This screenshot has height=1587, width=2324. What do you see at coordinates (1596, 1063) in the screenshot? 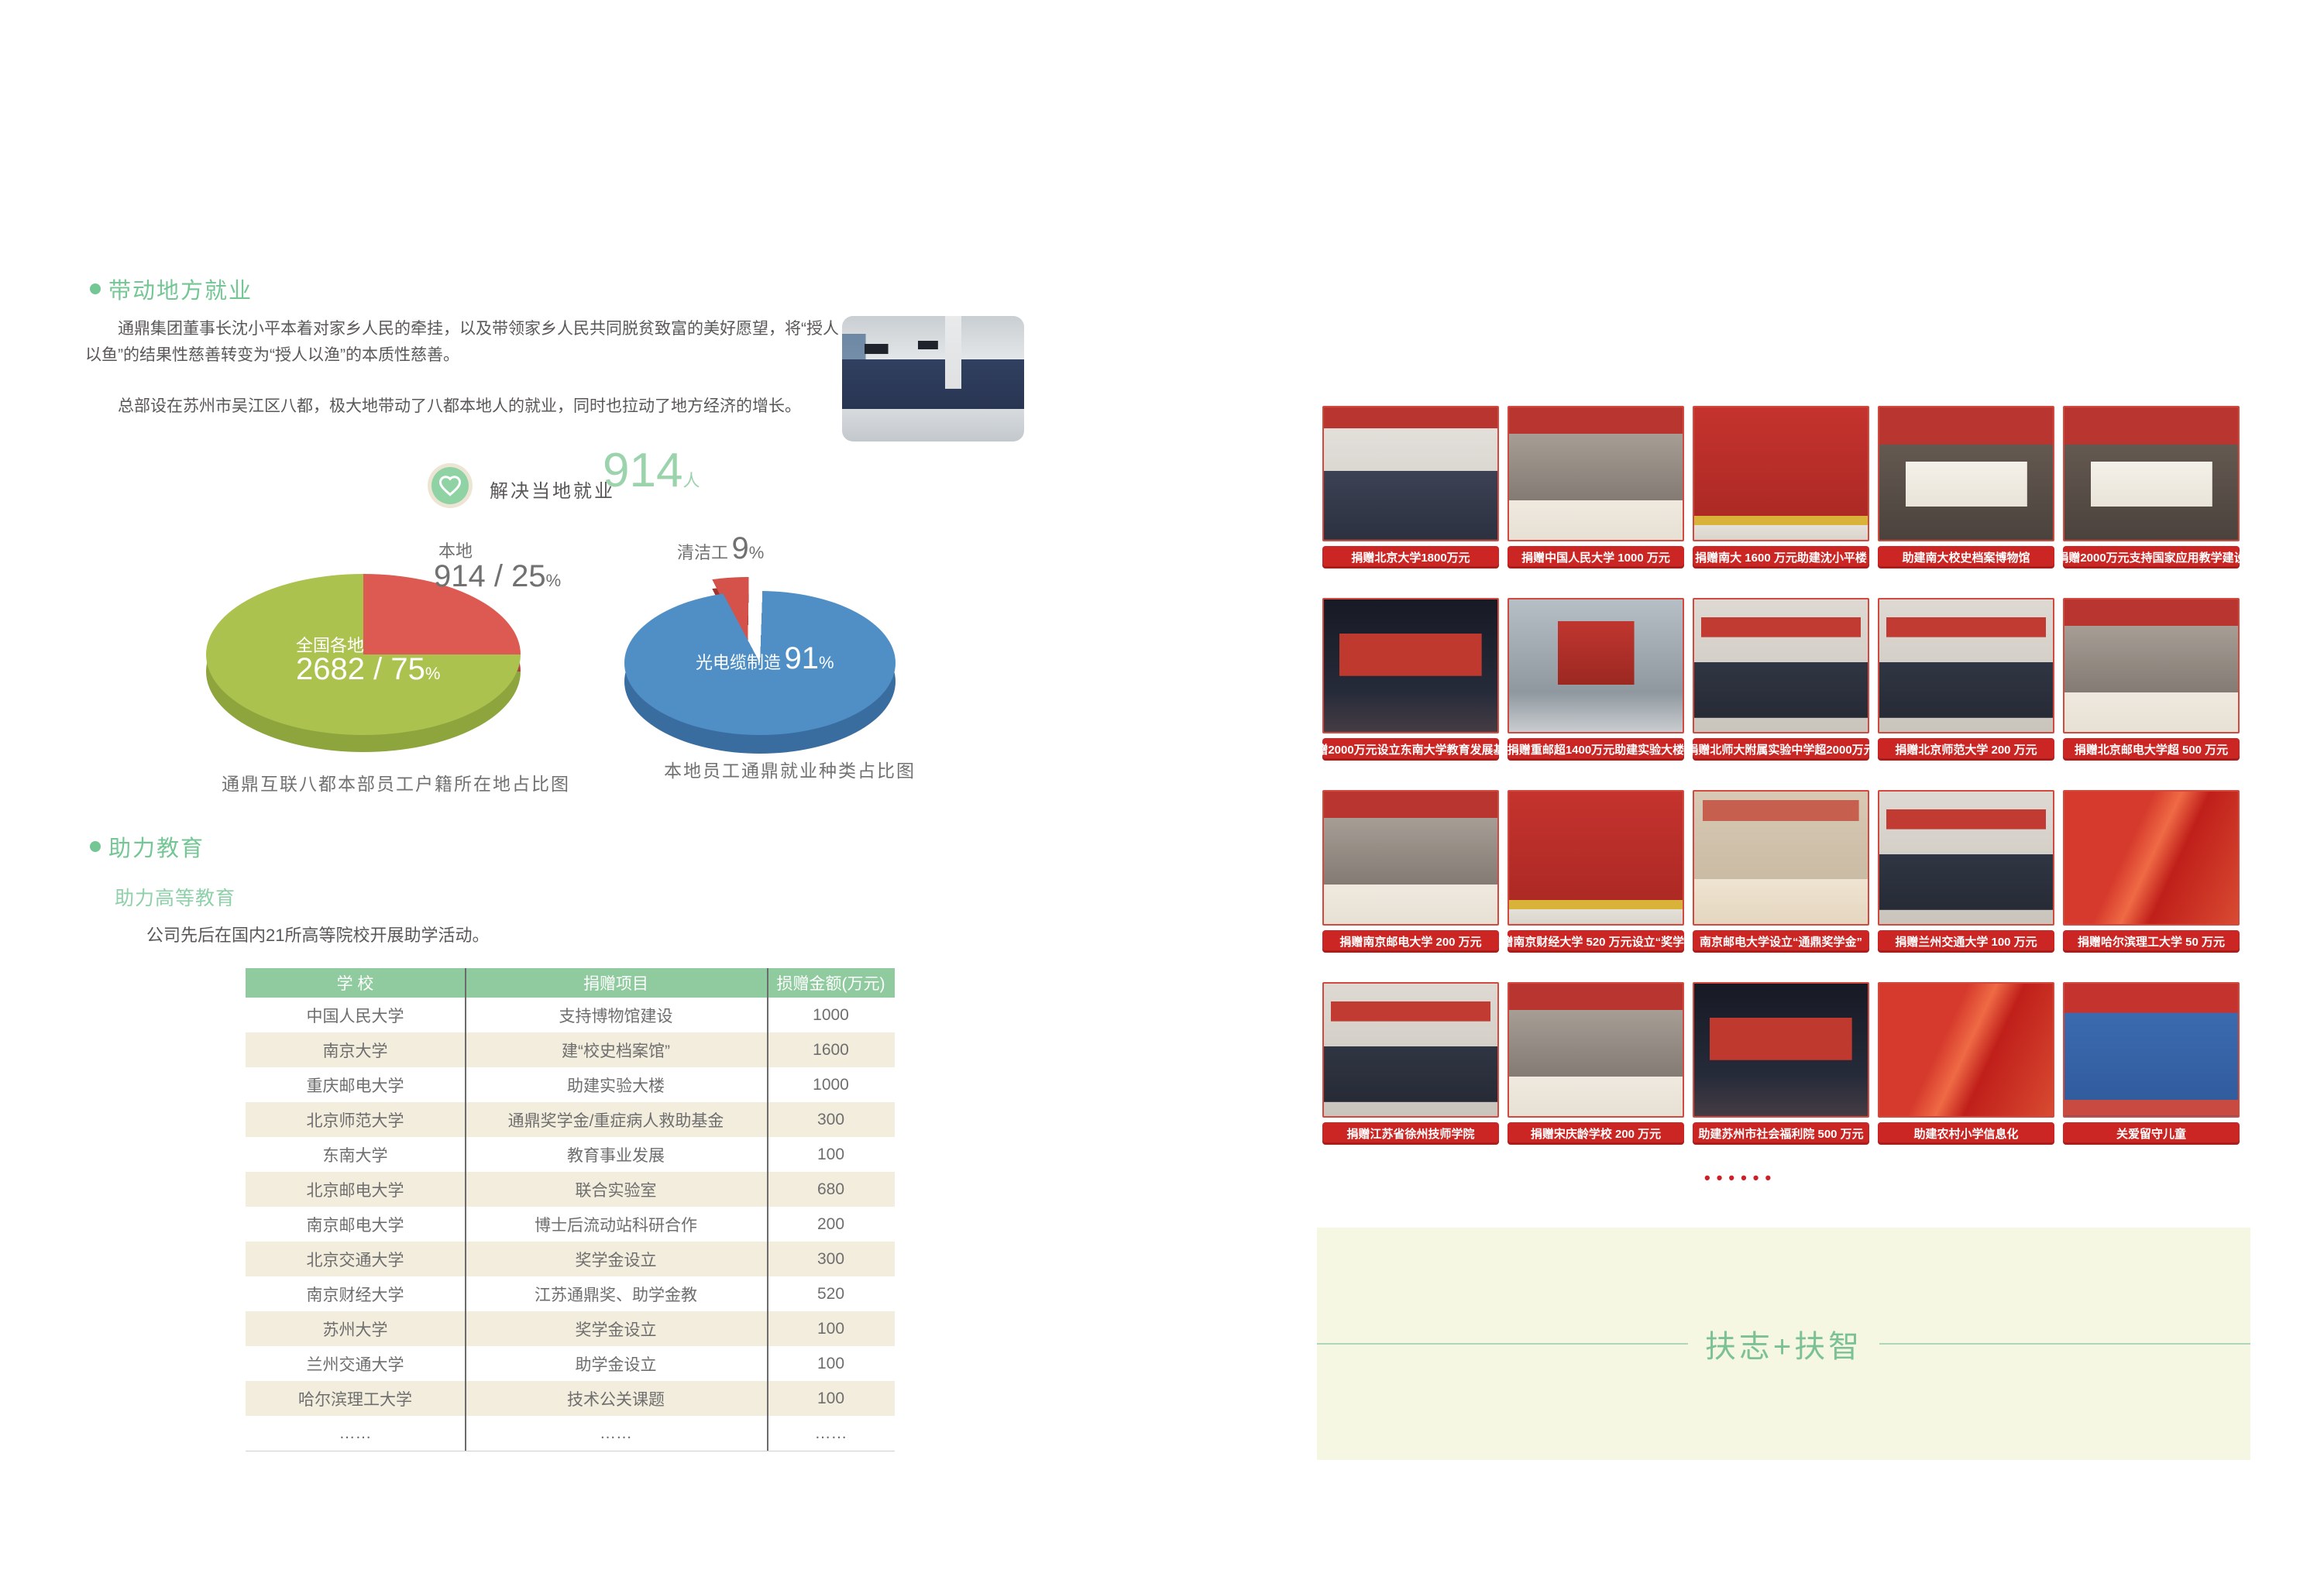
I see `photo-card: 捐赠宋庆龄学校 200 万元` at bounding box center [1596, 1063].